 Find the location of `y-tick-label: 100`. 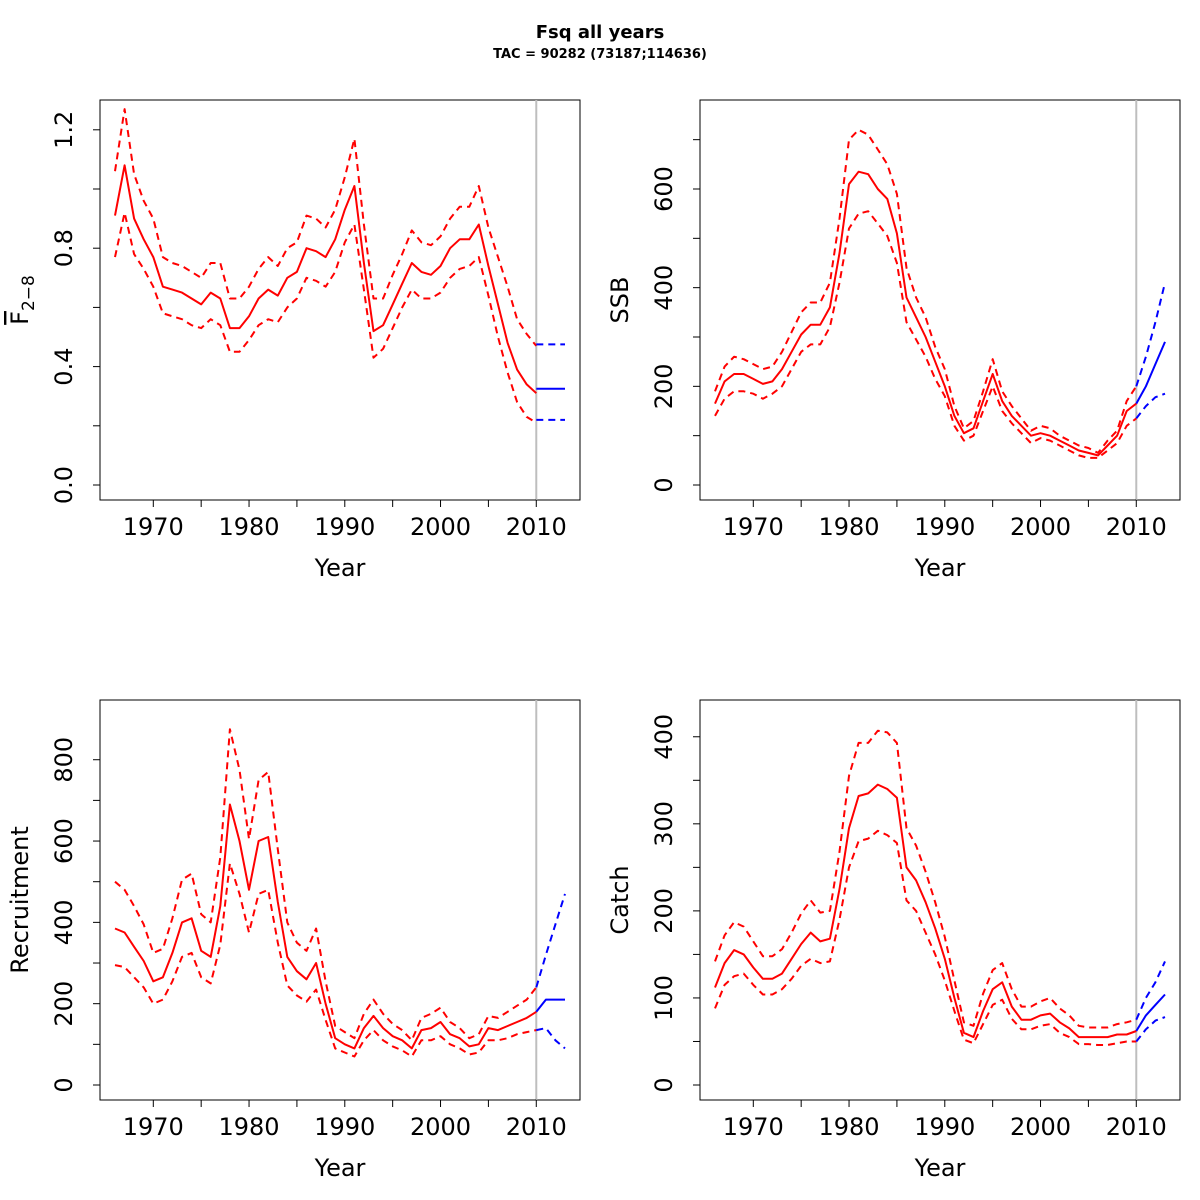

y-tick-label: 100 is located at coordinates (664, 998).